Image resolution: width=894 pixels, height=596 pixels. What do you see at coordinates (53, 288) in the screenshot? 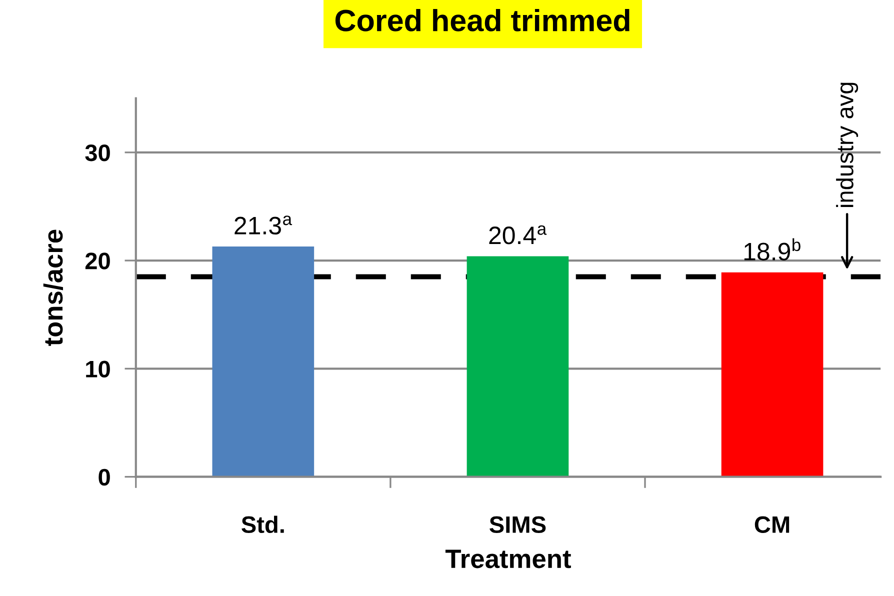
I see `y-axis-title: tons/acre` at bounding box center [53, 288].